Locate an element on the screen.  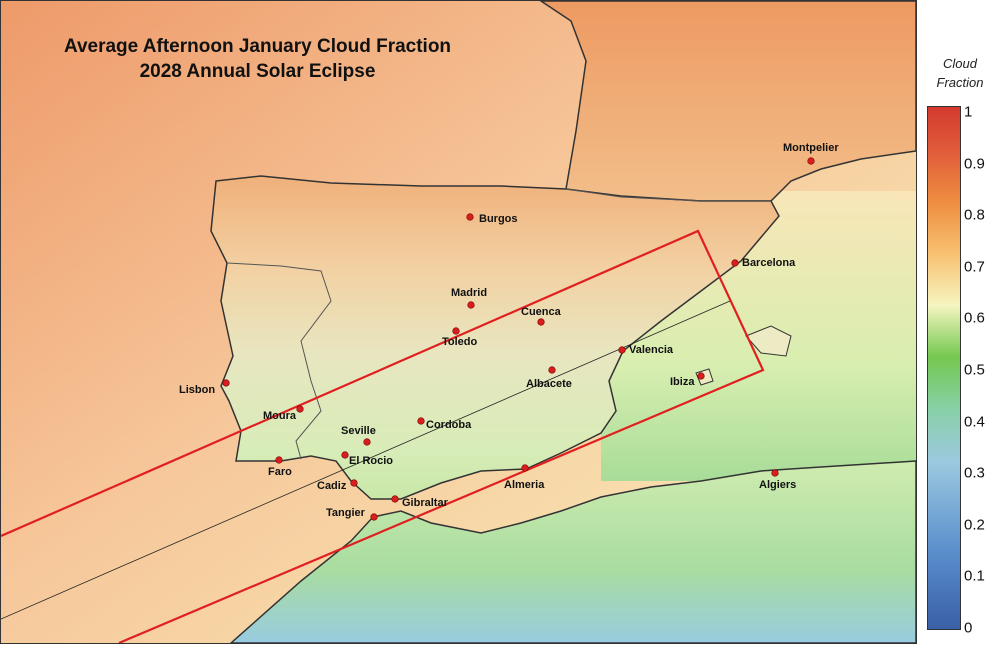
map-title-line2: 2028 Annual Solar Eclipse is located at coordinates (257, 71).